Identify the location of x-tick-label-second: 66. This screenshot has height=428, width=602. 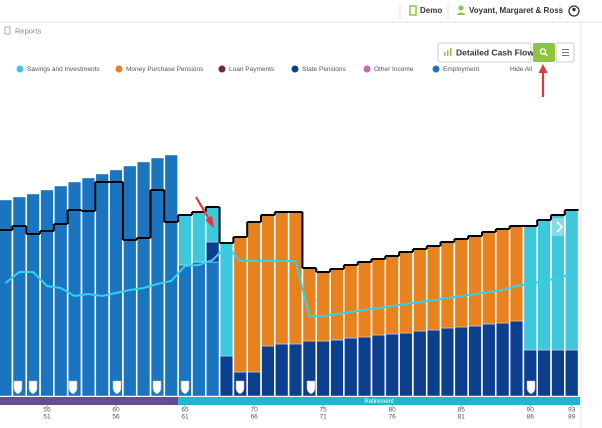
(254, 417).